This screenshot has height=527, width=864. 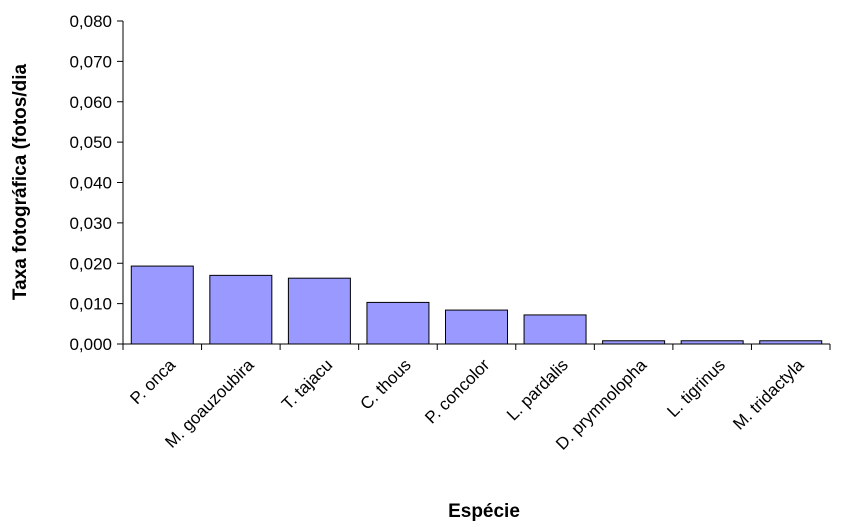 What do you see at coordinates (120, 182) in the screenshot?
I see `y-axis-ticks` at bounding box center [120, 182].